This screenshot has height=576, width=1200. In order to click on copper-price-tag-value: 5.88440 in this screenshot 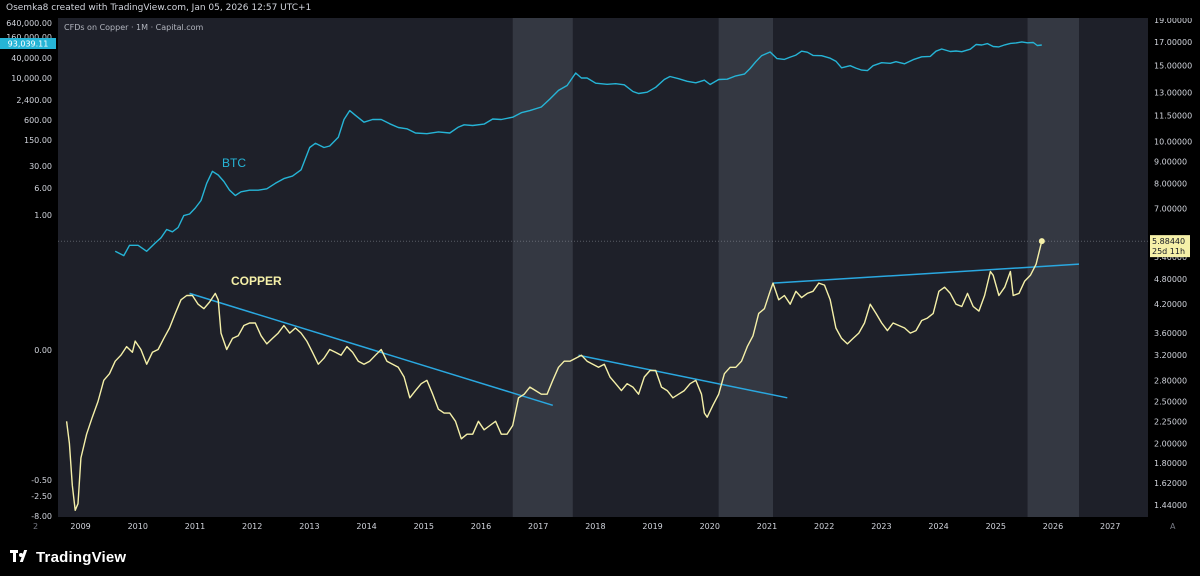, I will do `click(1168, 241)`.